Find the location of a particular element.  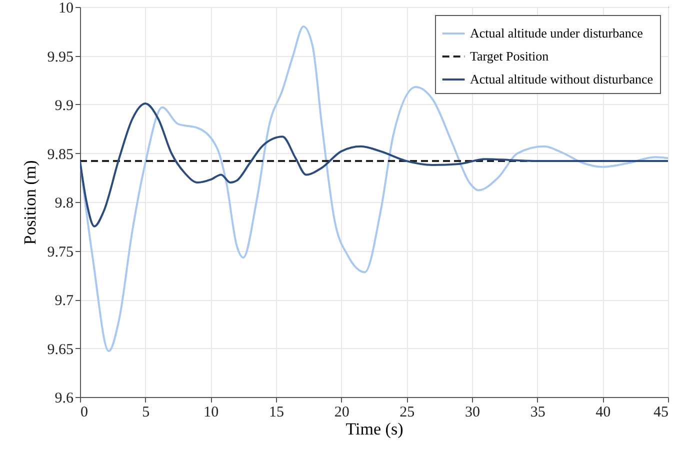

y-tick-label: 9.85 is located at coordinates (60, 154).